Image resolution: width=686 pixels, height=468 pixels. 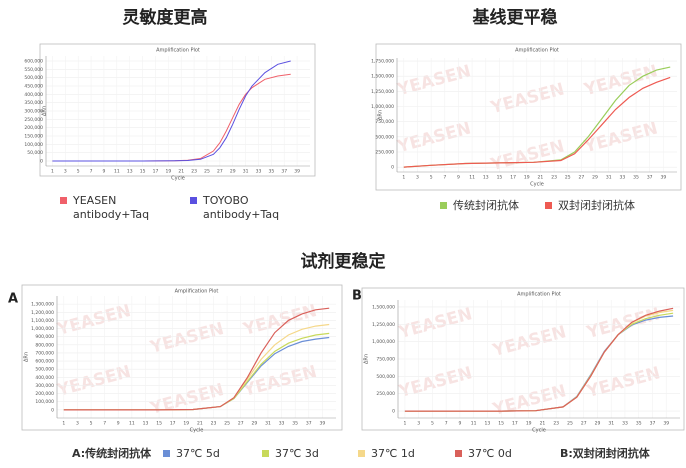 I want to click on y-tick-label: 300,000, so click(x=33, y=112).